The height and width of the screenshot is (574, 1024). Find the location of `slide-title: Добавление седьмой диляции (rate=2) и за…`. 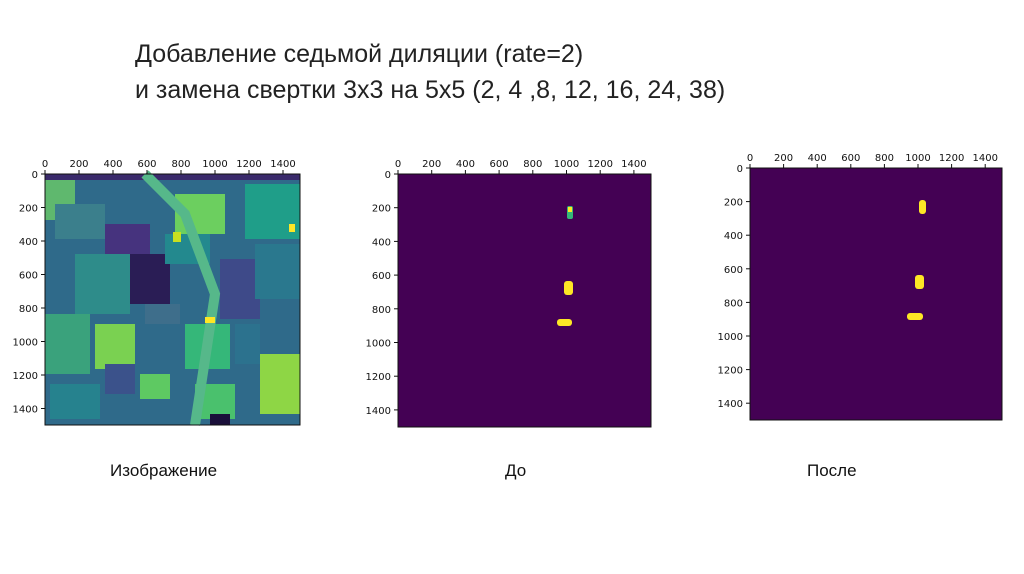

slide-title: Добавление седьмой диляции (rate=2) и за… is located at coordinates (430, 72).